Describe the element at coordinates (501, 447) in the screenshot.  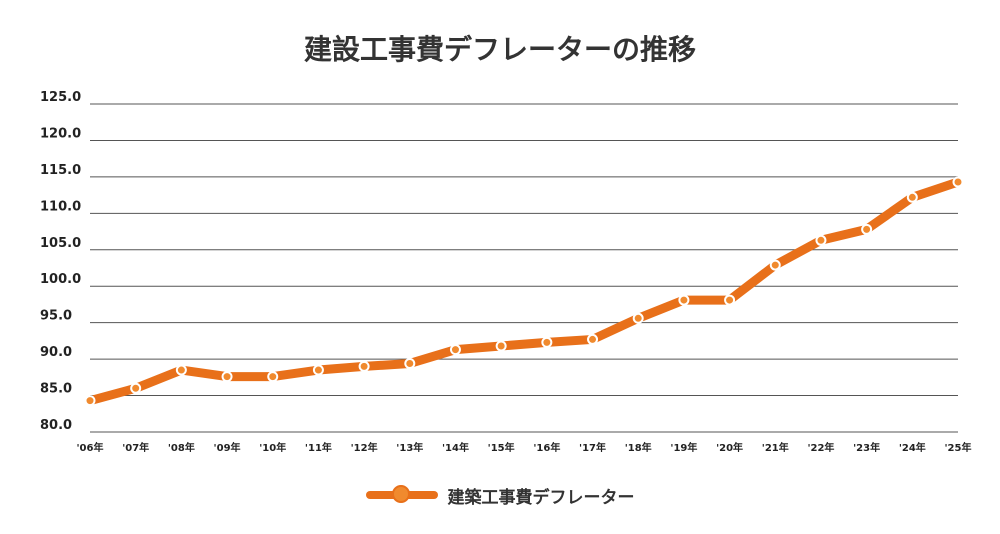
I see `x-tick-label: '15年` at that location.